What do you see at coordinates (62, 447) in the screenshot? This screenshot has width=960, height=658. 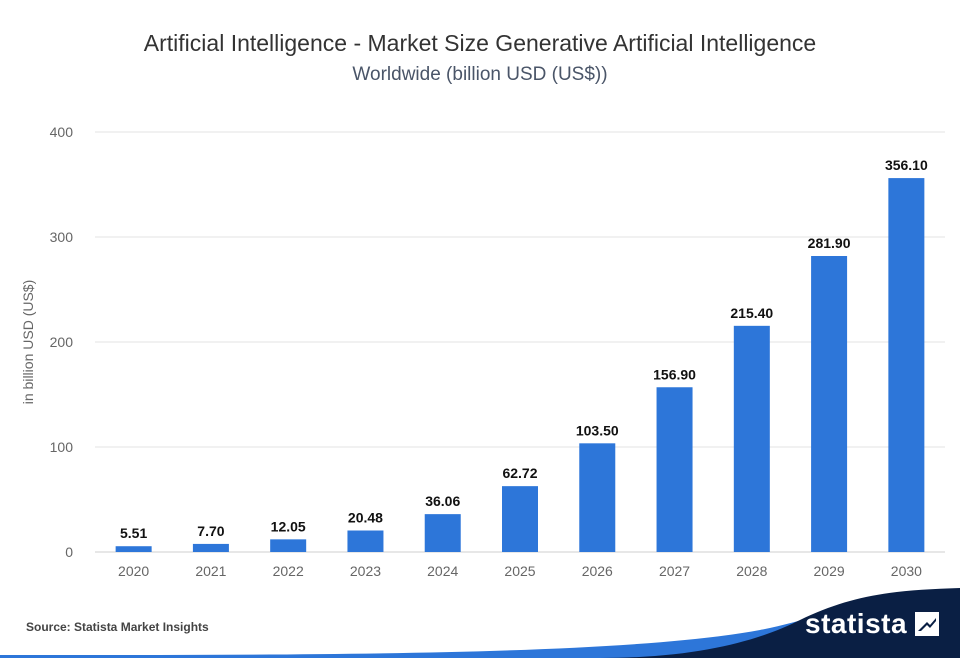 I see `y-tick-label: 100` at bounding box center [62, 447].